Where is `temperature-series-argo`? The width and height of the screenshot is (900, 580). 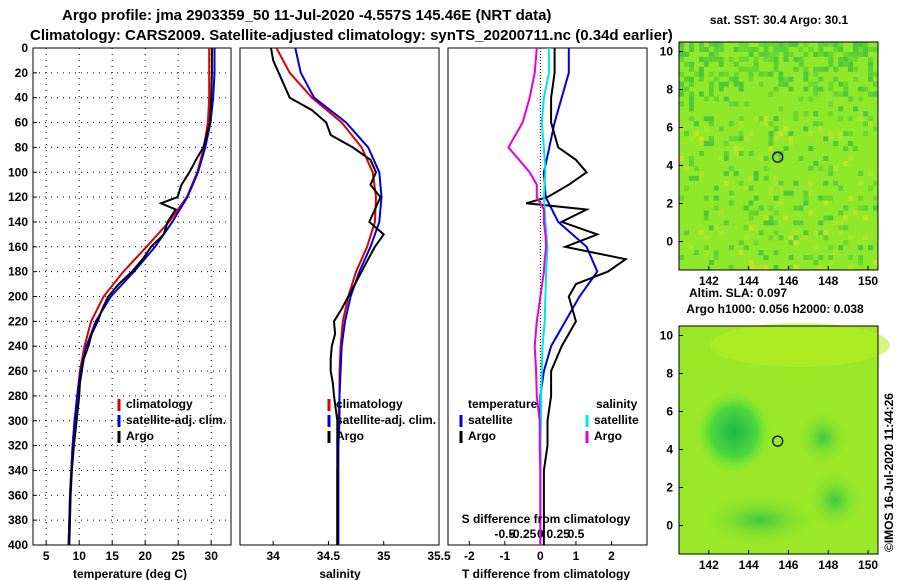 temperature-series-argo is located at coordinates (140, 296).